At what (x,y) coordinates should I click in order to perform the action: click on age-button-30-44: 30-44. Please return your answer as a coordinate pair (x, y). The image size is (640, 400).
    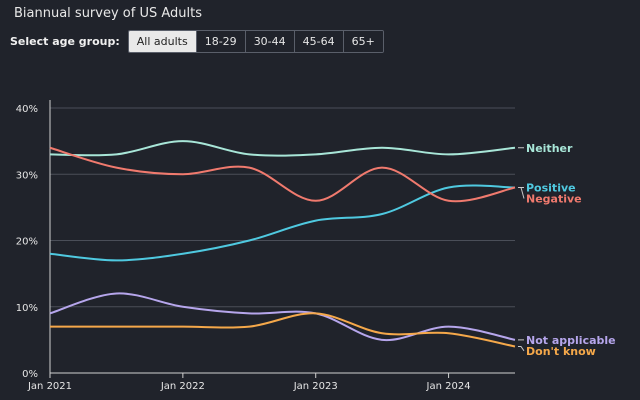
    Looking at the image, I should click on (269, 41).